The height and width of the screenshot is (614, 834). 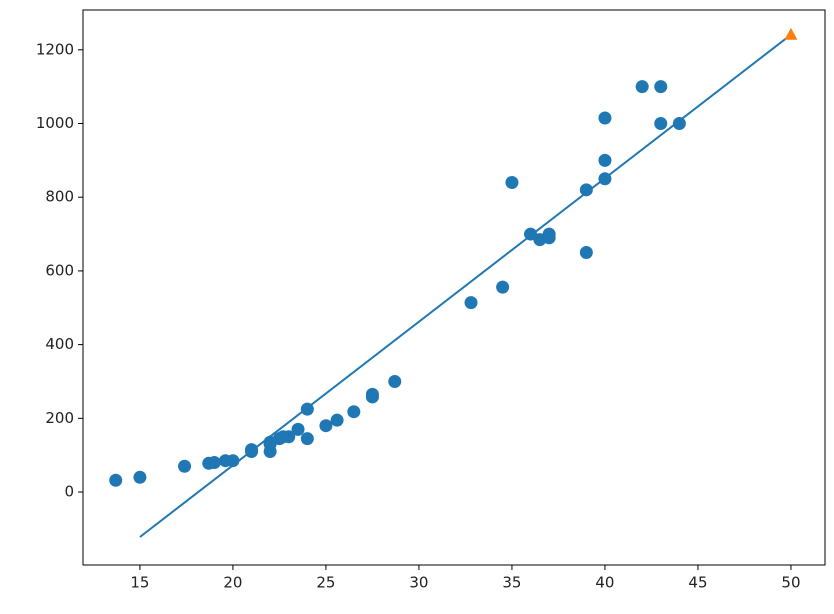 What do you see at coordinates (59, 270) in the screenshot?
I see `y-tick-label: 600` at bounding box center [59, 270].